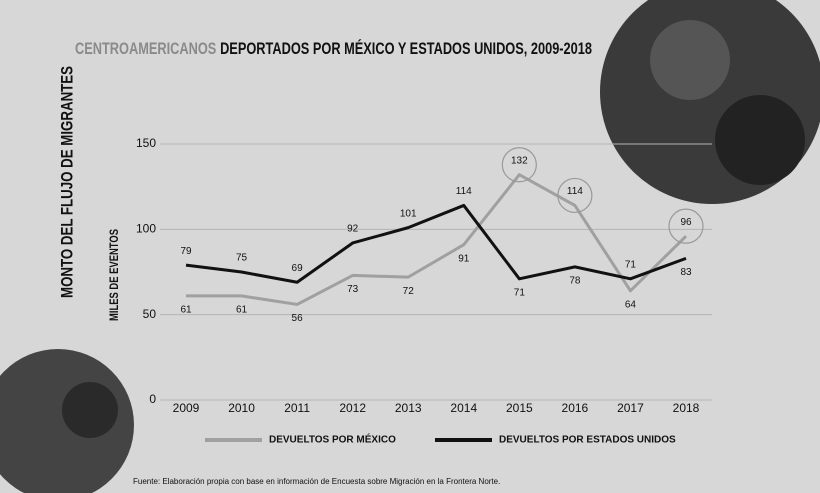 Image resolution: width=820 pixels, height=493 pixels. What do you see at coordinates (66, 182) in the screenshot?
I see `side-label: MONTO DEL FLUJO DE MIGRANTES` at bounding box center [66, 182].